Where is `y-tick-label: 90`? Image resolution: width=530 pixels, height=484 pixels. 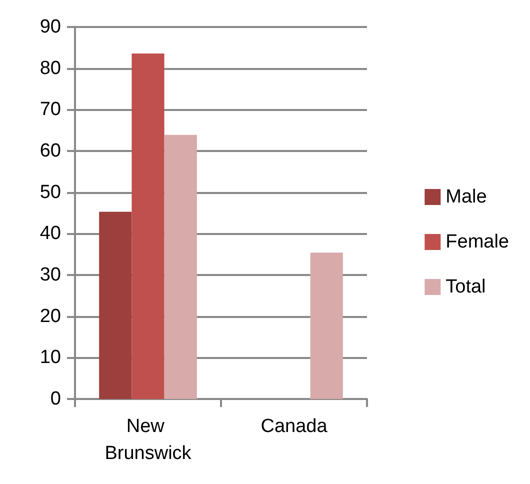 y-tick-label: 90 is located at coordinates (50, 27).